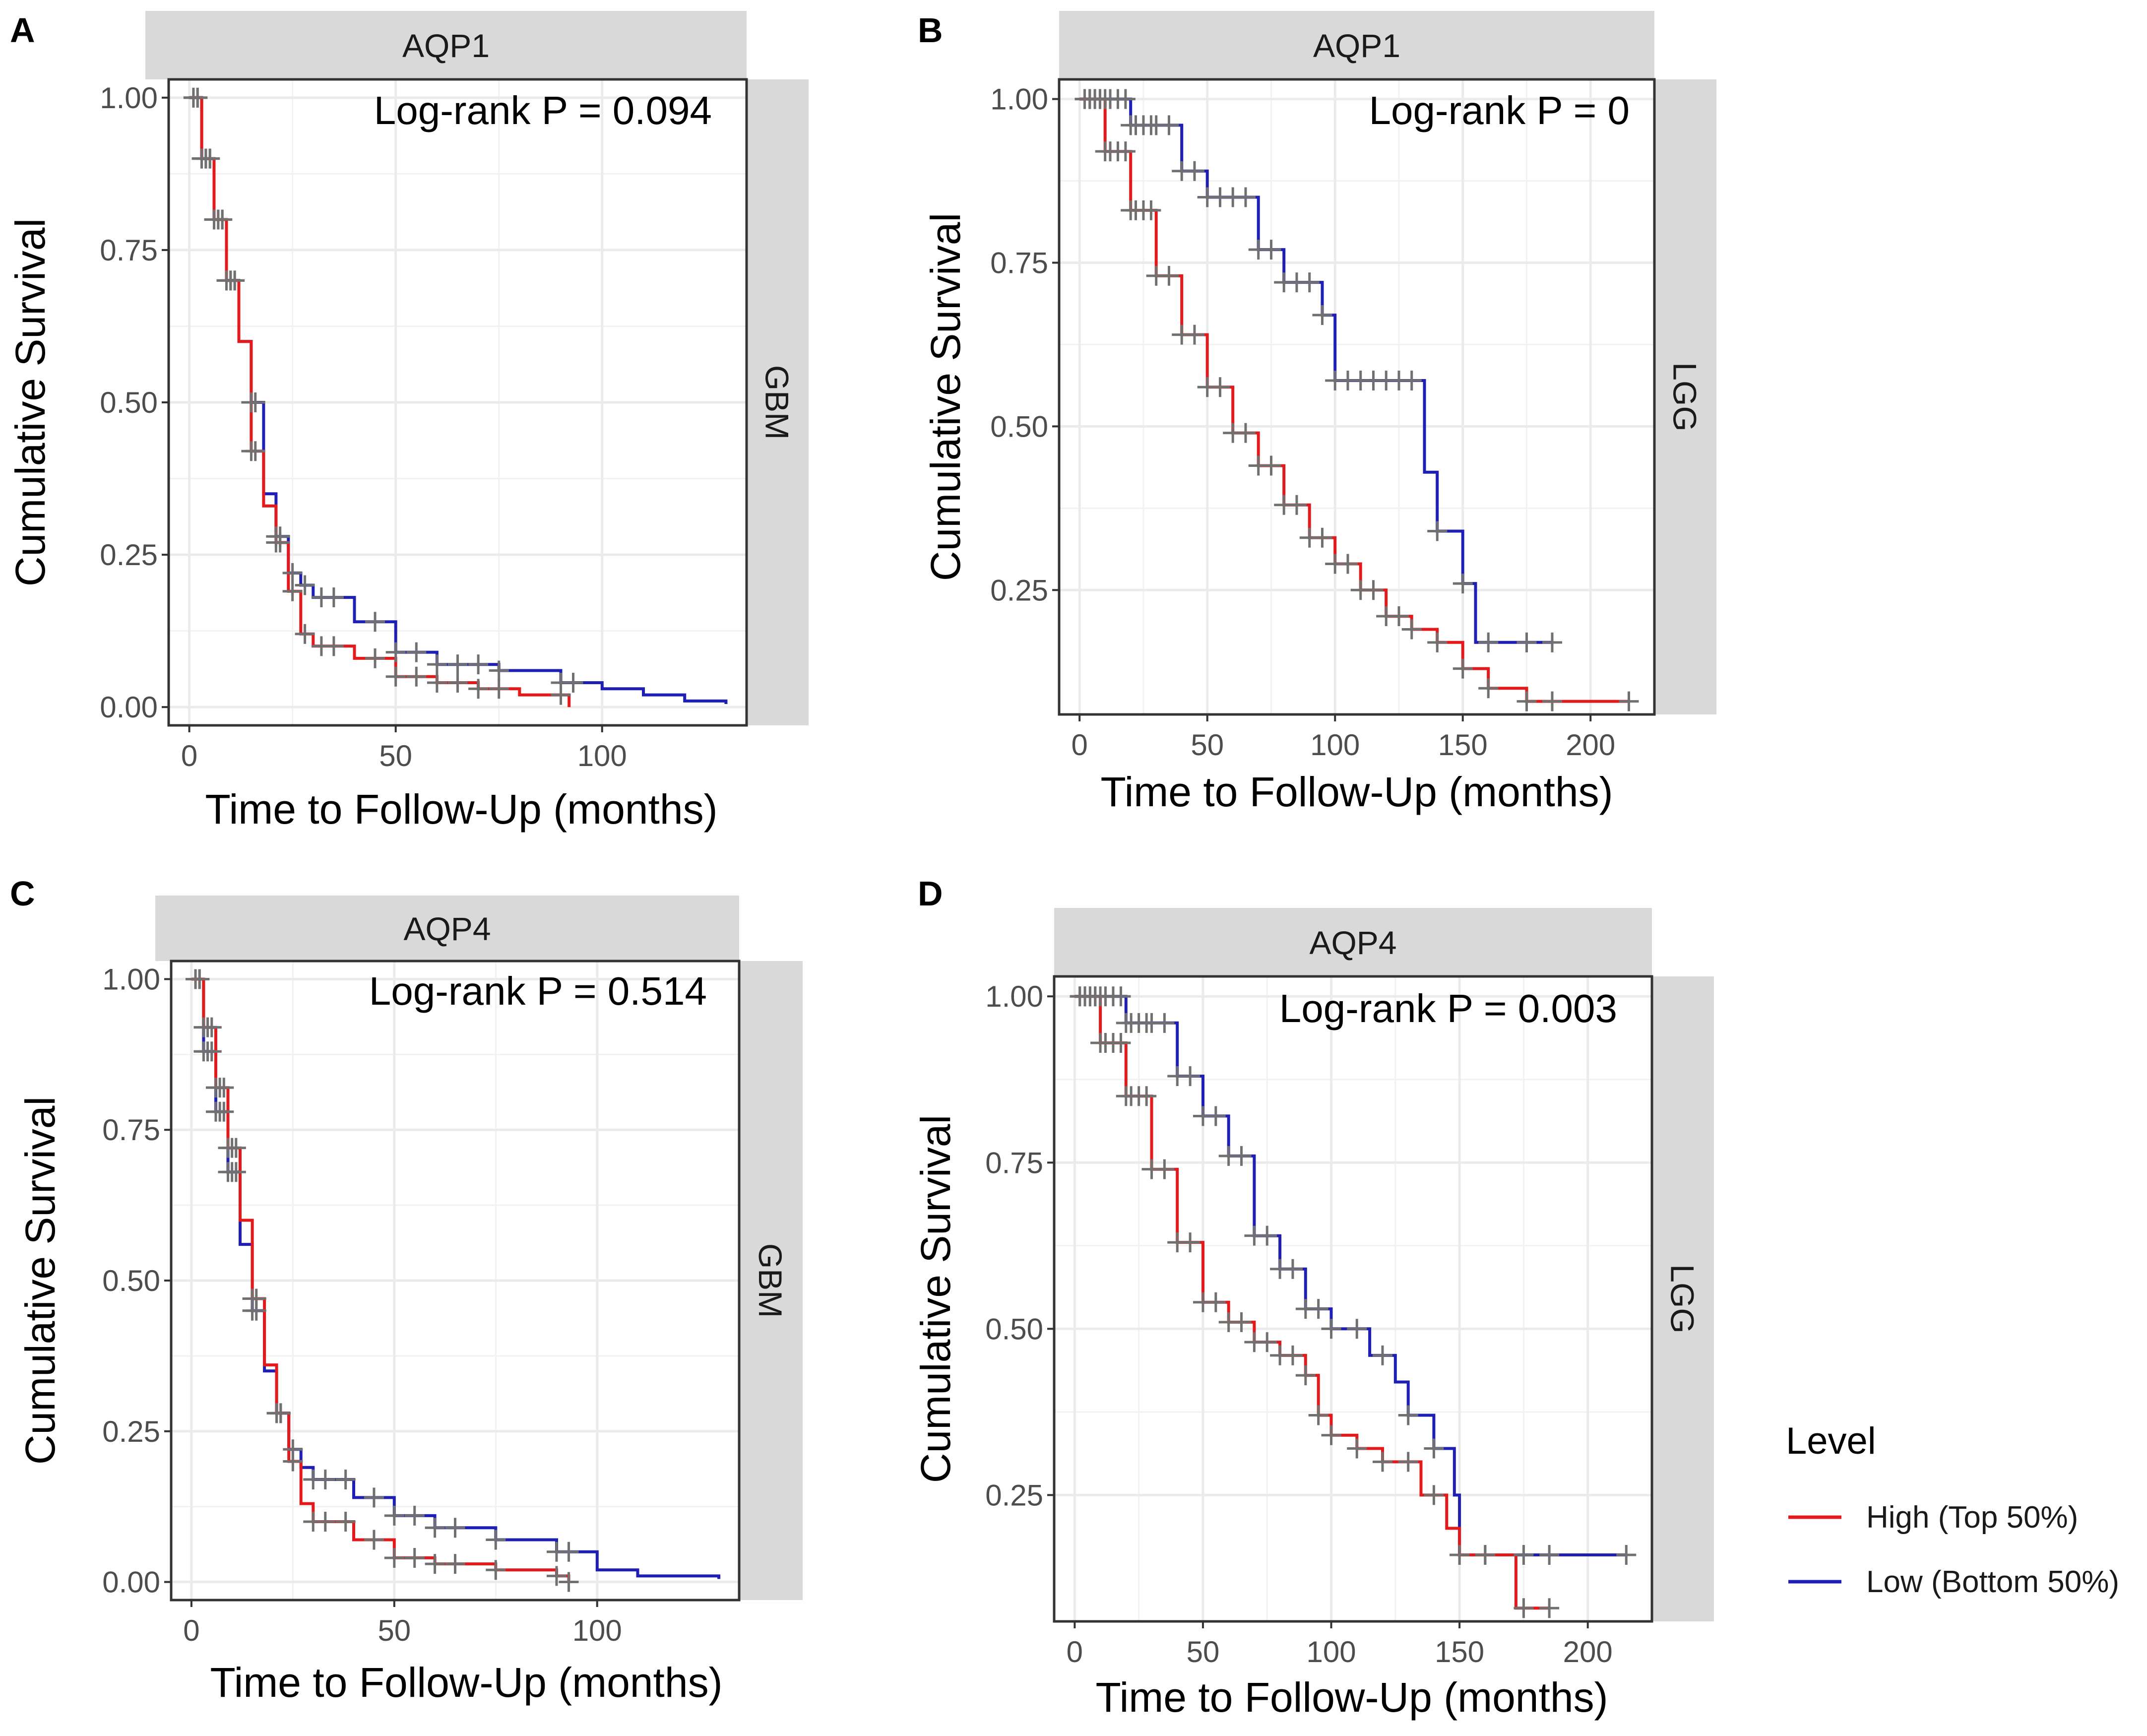  I want to click on survival-curve-high, so click(1354, 400).